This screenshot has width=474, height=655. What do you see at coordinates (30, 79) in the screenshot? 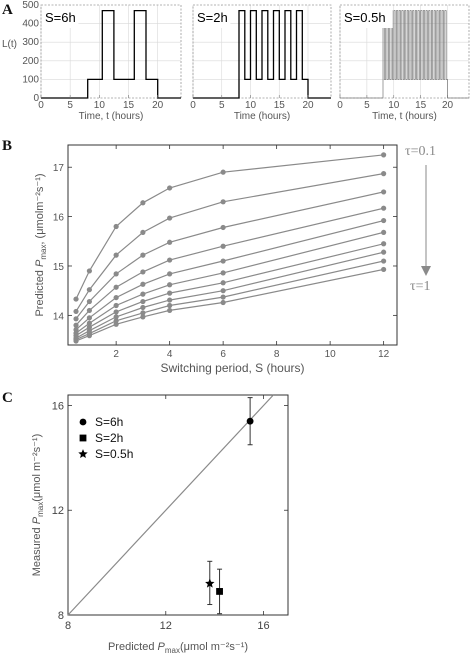
I see `y-tick-label: 100` at bounding box center [30, 79].